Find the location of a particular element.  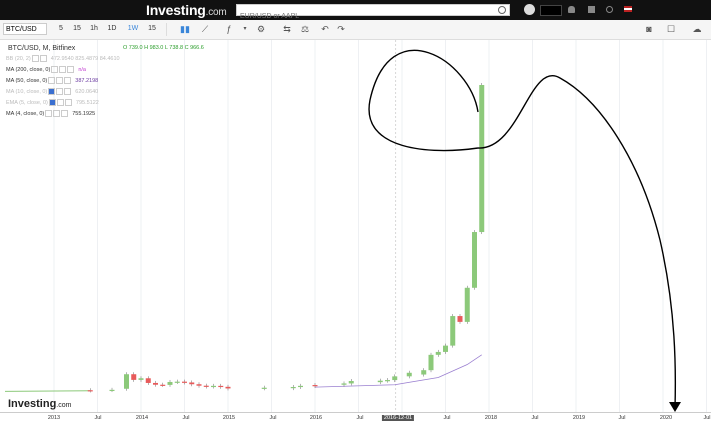

portfolio-icon is located at coordinates (591, 9).